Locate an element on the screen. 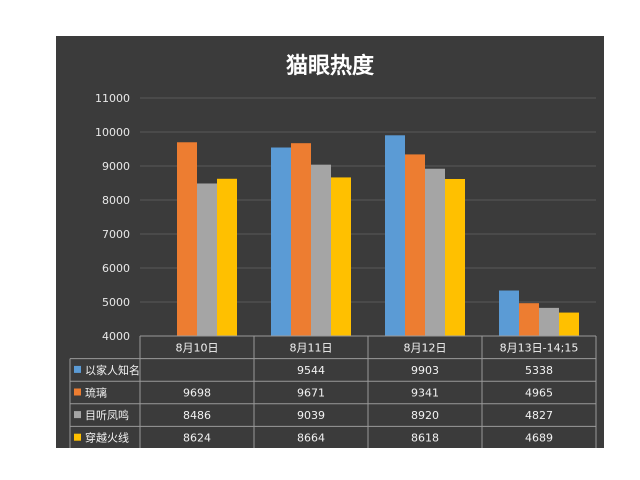 The width and height of the screenshot is (640, 480). data-table-value: 8624 is located at coordinates (197, 438).